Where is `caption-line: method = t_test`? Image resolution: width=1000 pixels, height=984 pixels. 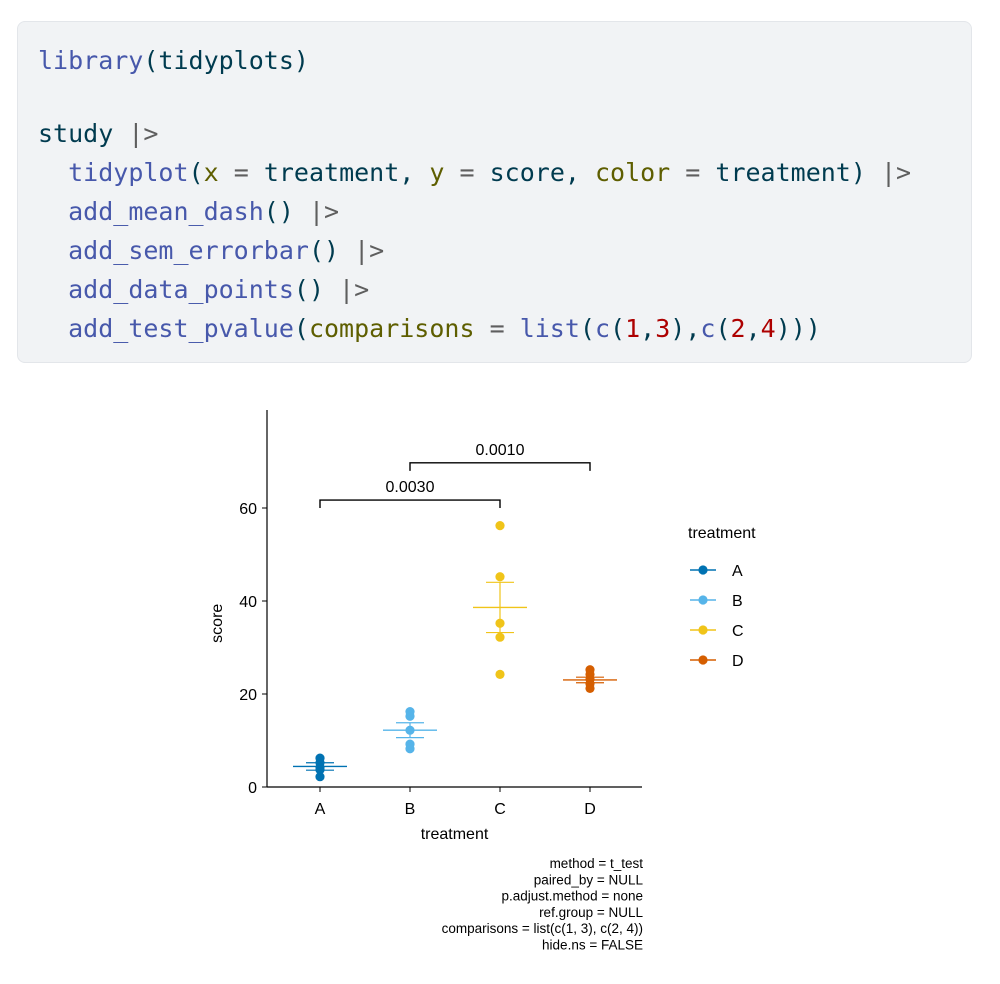 caption-line: method = t_test is located at coordinates (597, 863).